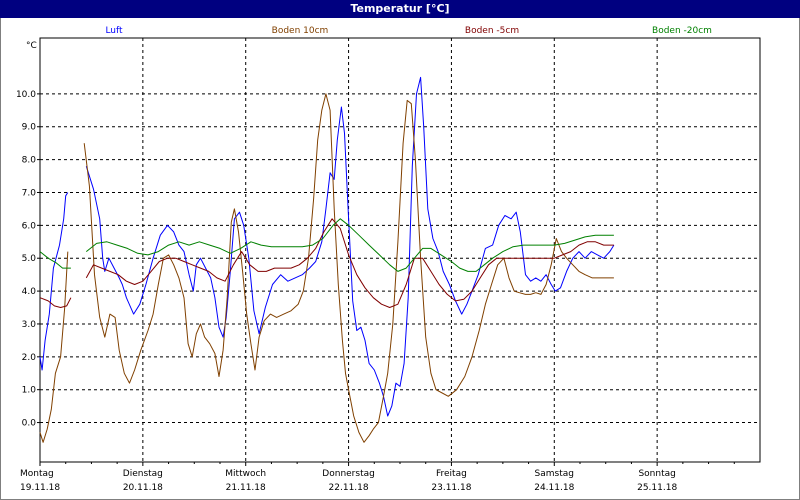 The image size is (800, 500). What do you see at coordinates (29, 292) in the screenshot?
I see `y-tick-label: 4.0` at bounding box center [29, 292].